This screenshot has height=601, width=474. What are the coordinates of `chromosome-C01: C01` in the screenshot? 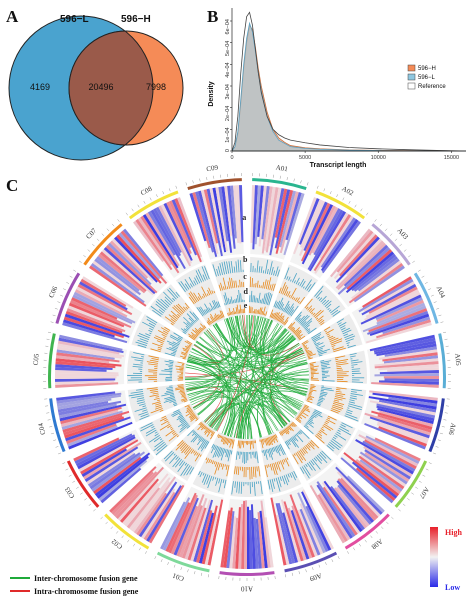 It's located at (195, 507).